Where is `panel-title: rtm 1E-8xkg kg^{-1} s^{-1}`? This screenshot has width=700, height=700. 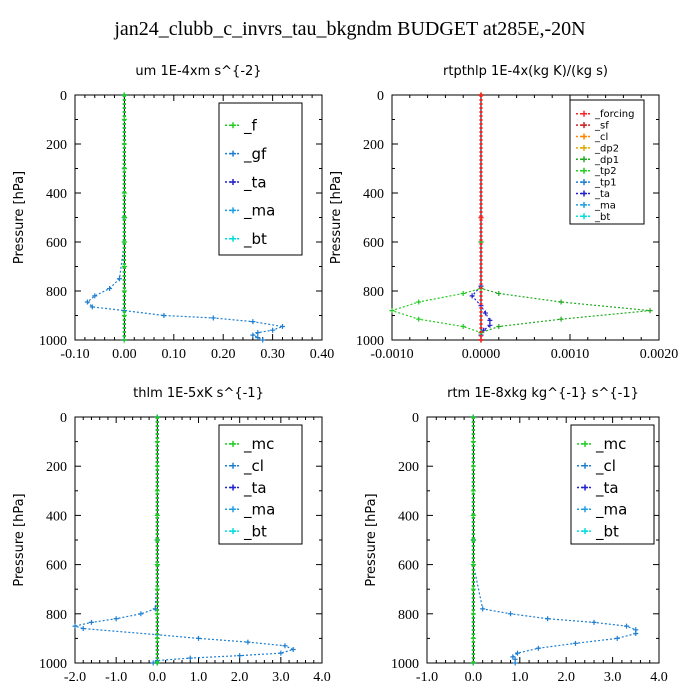 panel-title: rtm 1E-8xkg kg^{-1} s^{-1} is located at coordinates (543, 393).